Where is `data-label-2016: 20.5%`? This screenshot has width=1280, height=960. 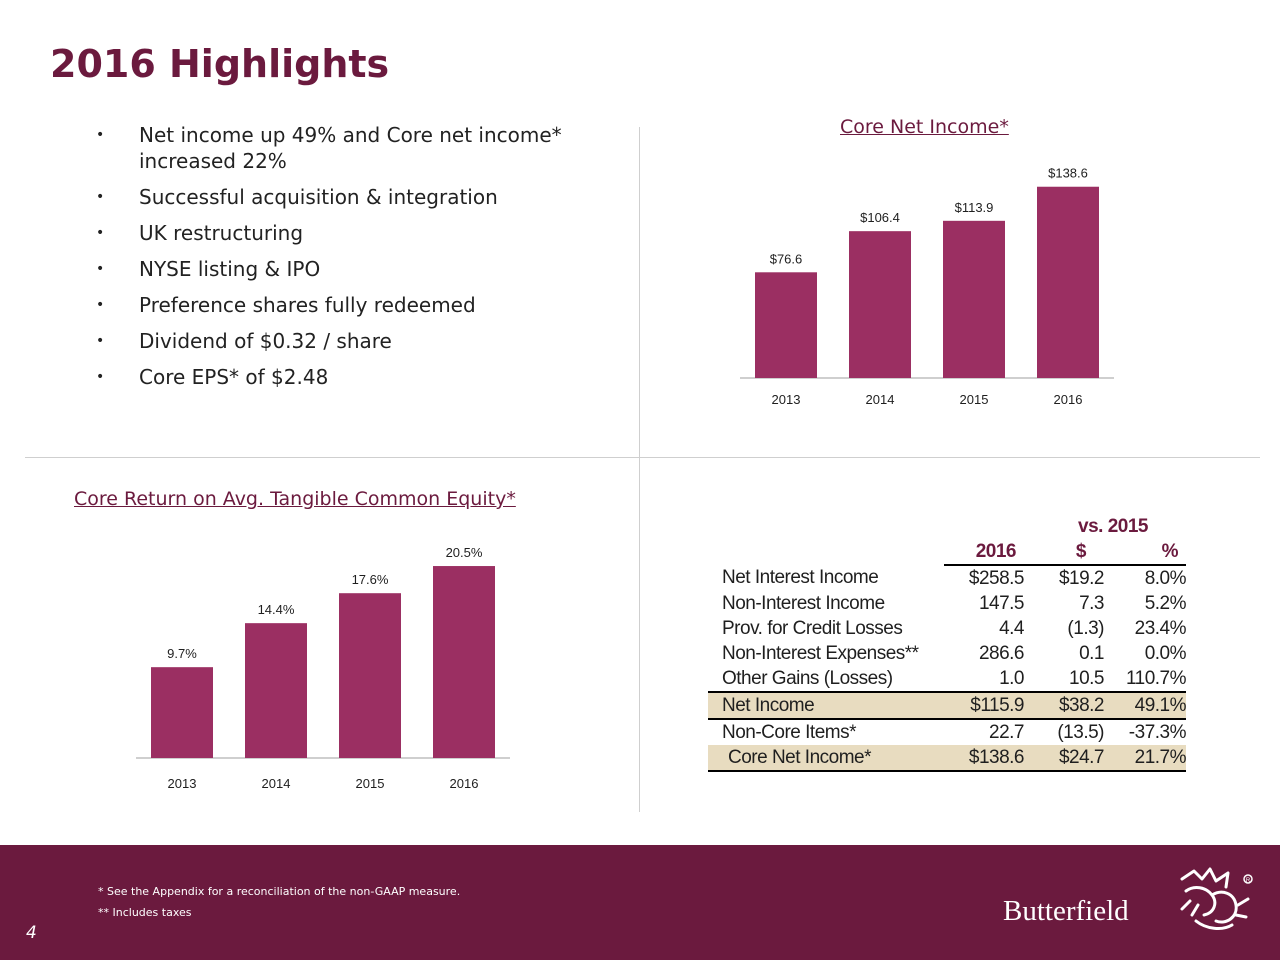
data-label-2016: 20.5% is located at coordinates (464, 552).